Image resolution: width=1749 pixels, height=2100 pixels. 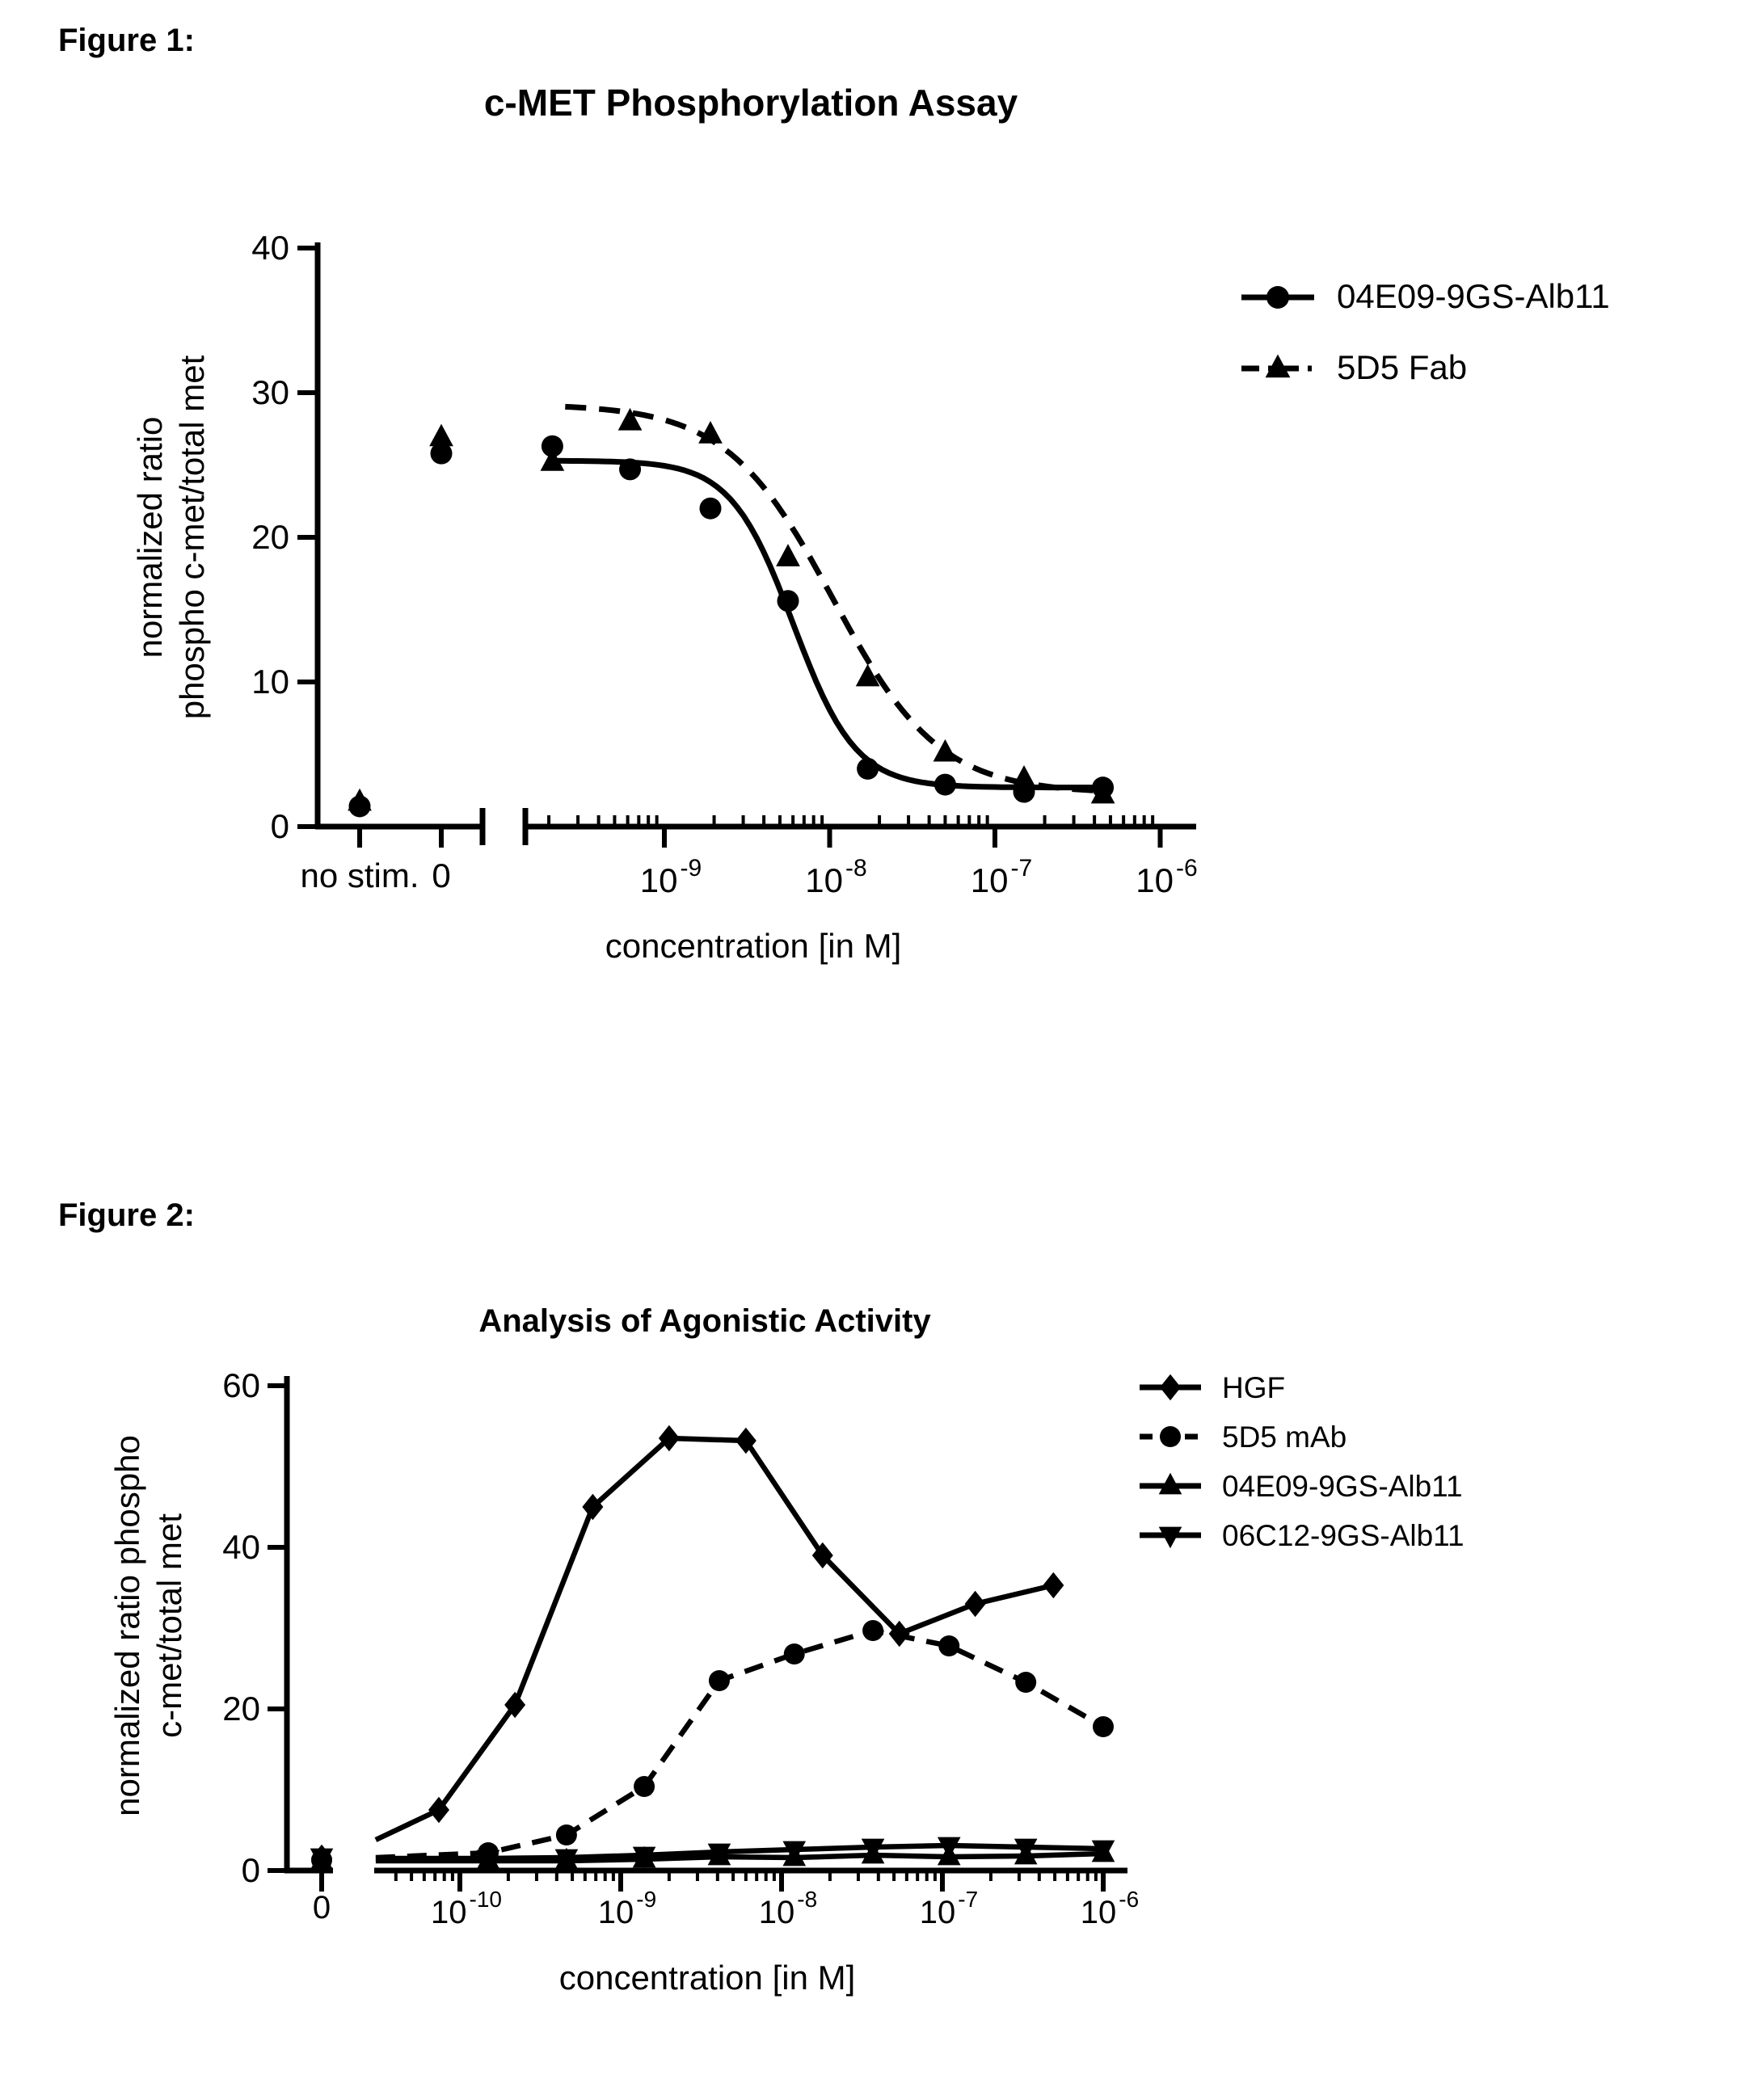 What do you see at coordinates (1343, 1535) in the screenshot?
I see `legend-label: 06C12-9GS-Alb11` at bounding box center [1343, 1535].